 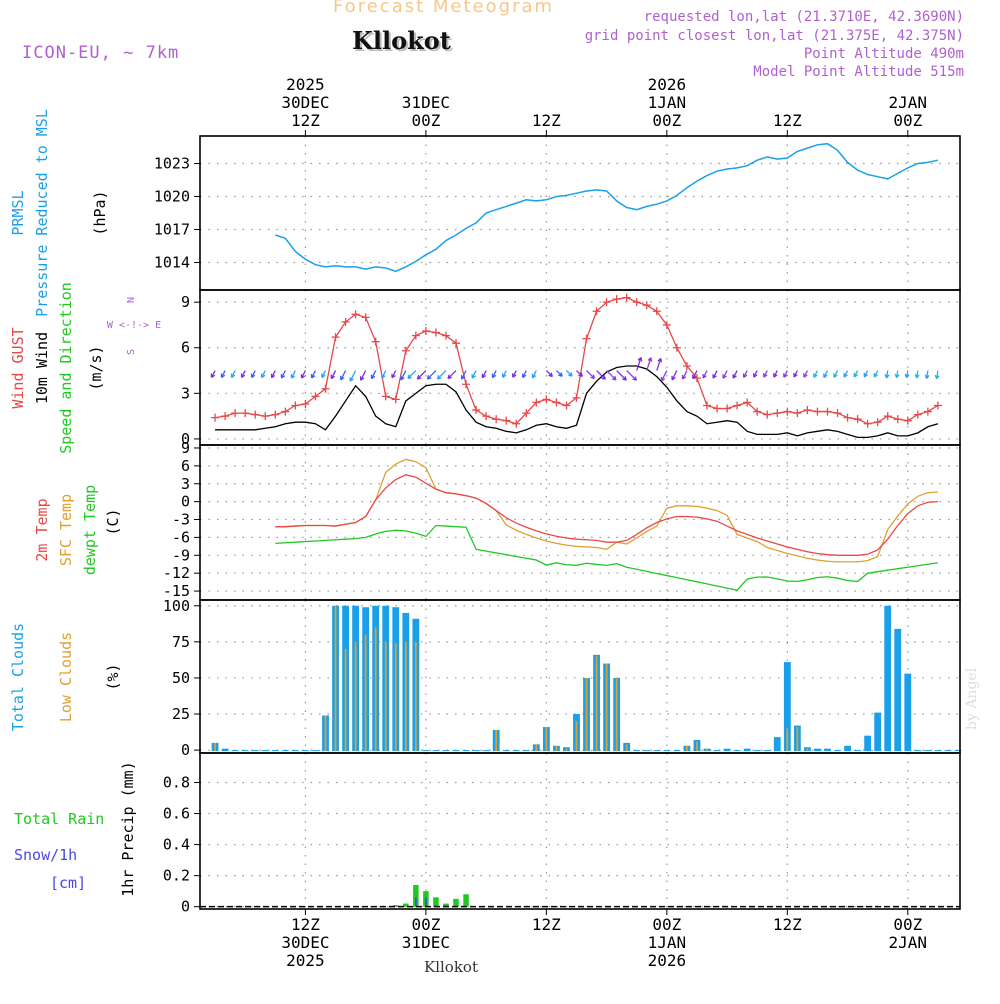 I want to click on compass-we: W <-!-> E, so click(x=134, y=325).